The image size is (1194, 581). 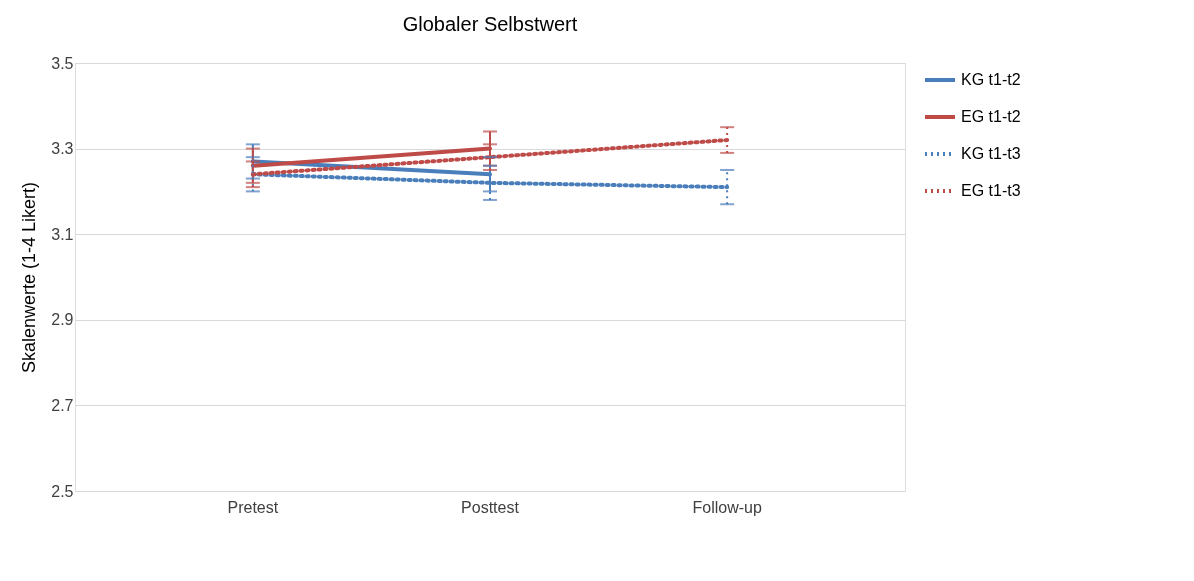 I want to click on legend-label: EG t1-t3, so click(x=991, y=190).